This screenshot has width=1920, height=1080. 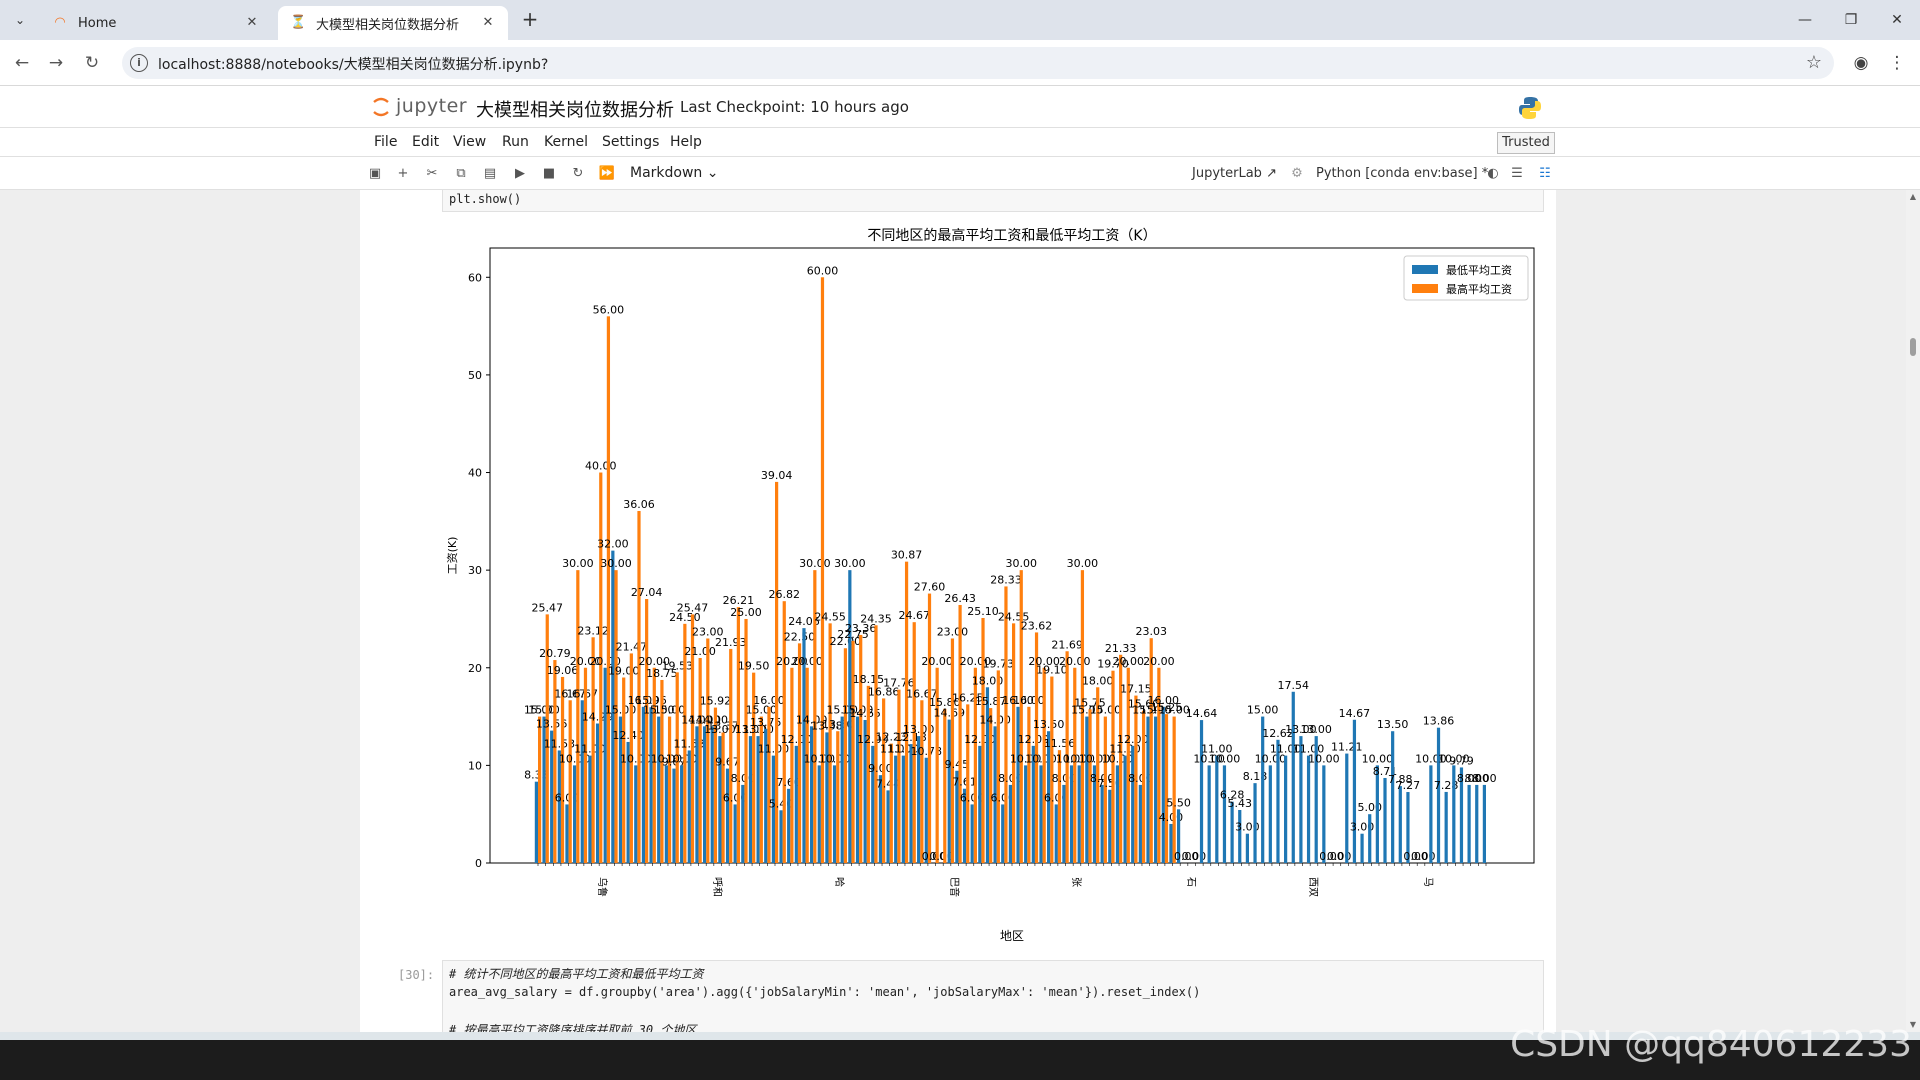 I want to click on bar-max-label: 21.33, so click(x=1121, y=648).